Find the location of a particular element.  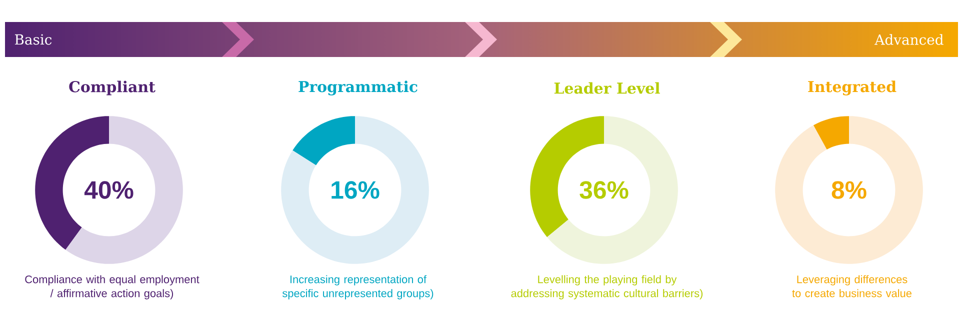

text: Increasing representation of specific unrepresented groups) is located at coordinates (358, 287).